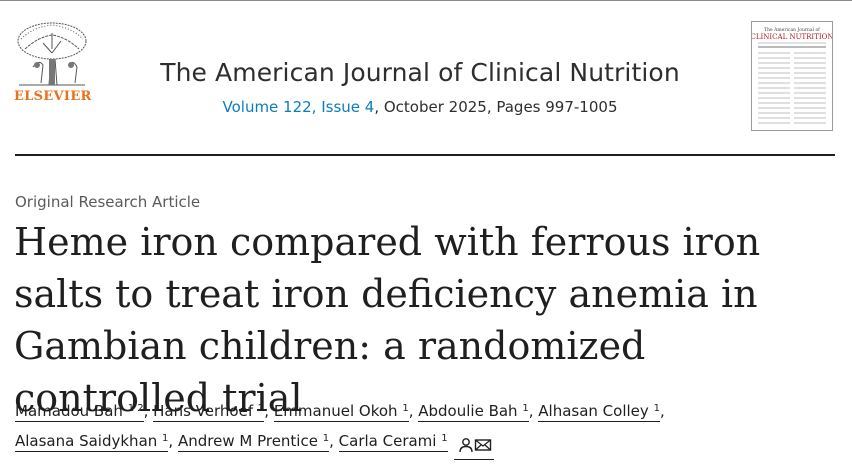 The width and height of the screenshot is (852, 473). What do you see at coordinates (298, 107) in the screenshot?
I see `issue-link: Volume 122, Issue 4` at bounding box center [298, 107].